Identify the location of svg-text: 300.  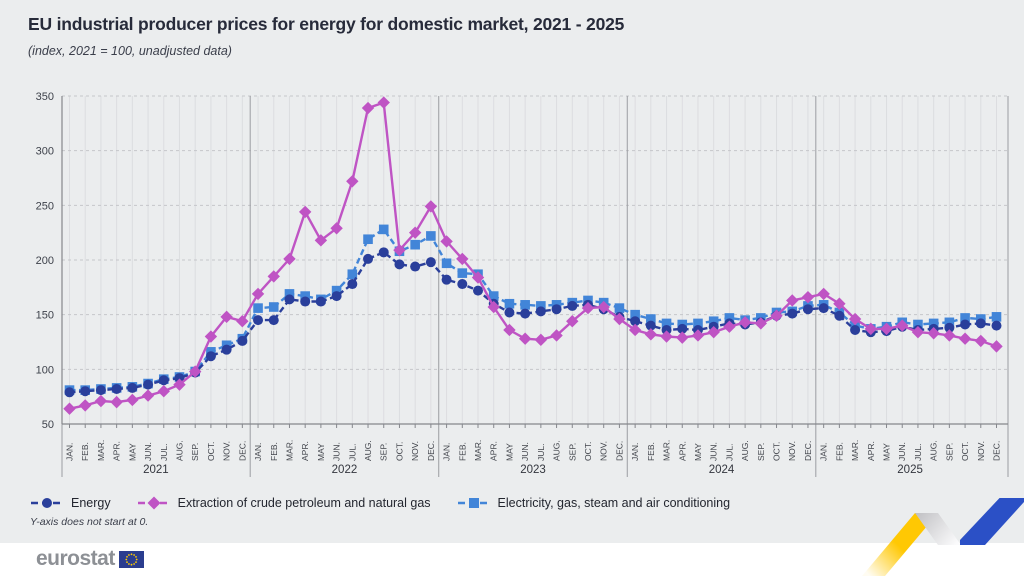
(45, 152).